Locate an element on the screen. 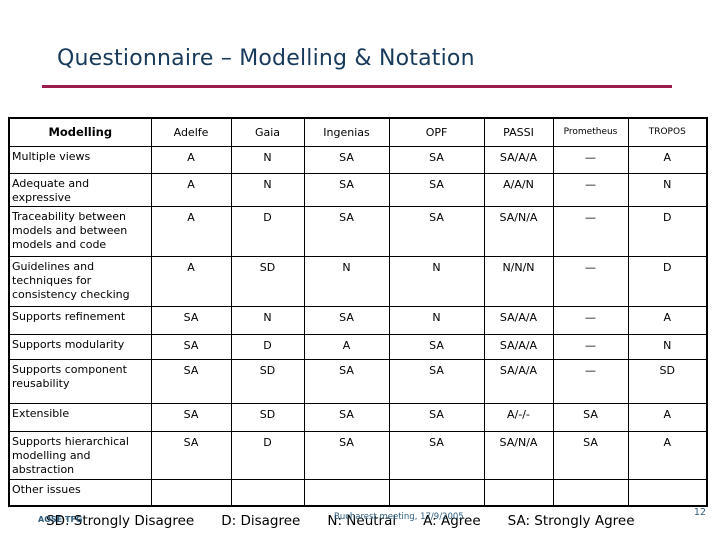 This screenshot has height=540, width=720. column-header-prometheus: Prometheus is located at coordinates (590, 132).